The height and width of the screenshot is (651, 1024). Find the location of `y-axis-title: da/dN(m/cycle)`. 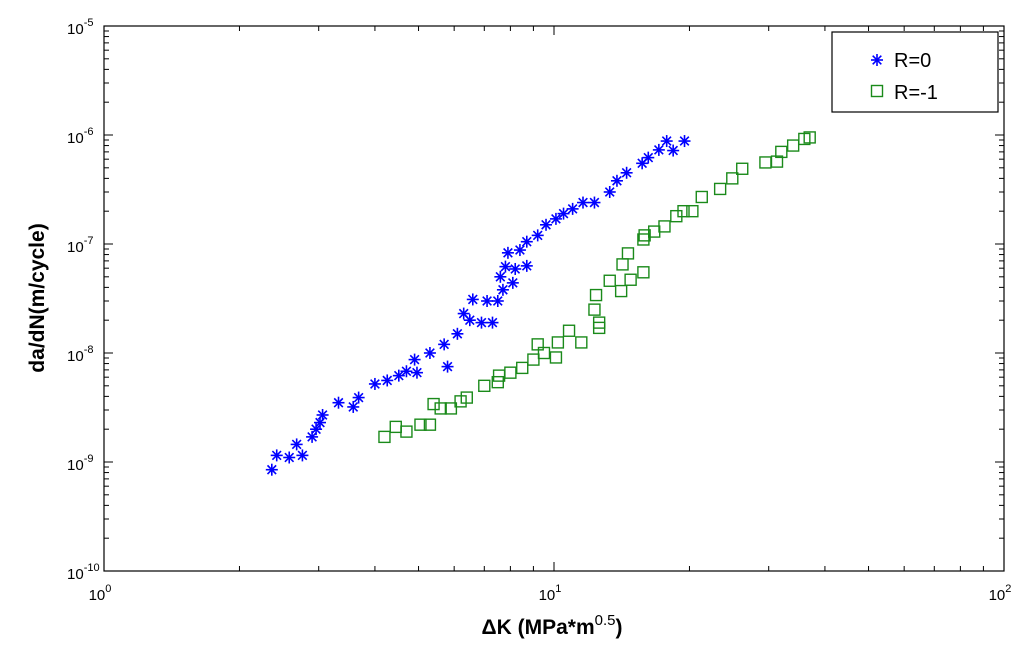

y-axis-title: da/dN(m/cycle) is located at coordinates (37, 297).